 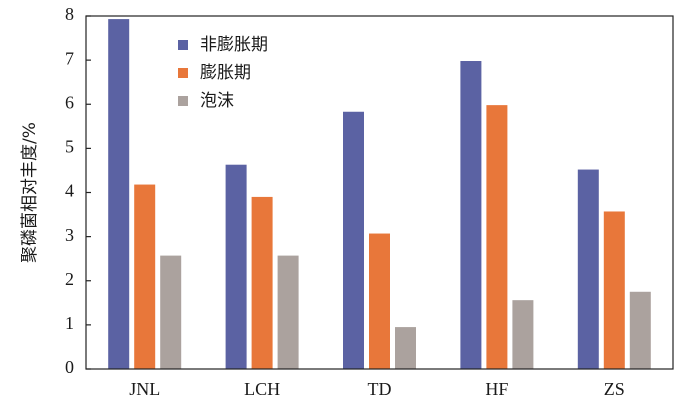 What do you see at coordinates (225, 73) in the screenshot?
I see `legend-label-2: 膨胀期` at bounding box center [225, 73].